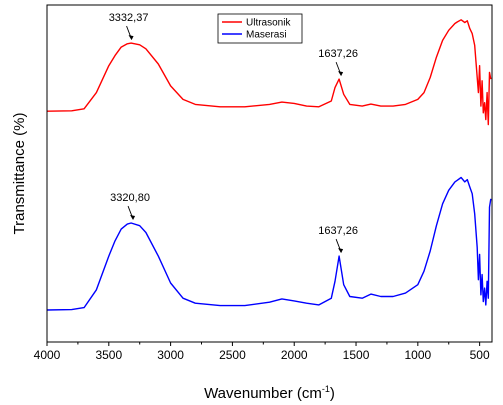 The image size is (503, 405). What do you see at coordinates (130, 198) in the screenshot?
I see `annotation-label: 3320,80` at bounding box center [130, 198].